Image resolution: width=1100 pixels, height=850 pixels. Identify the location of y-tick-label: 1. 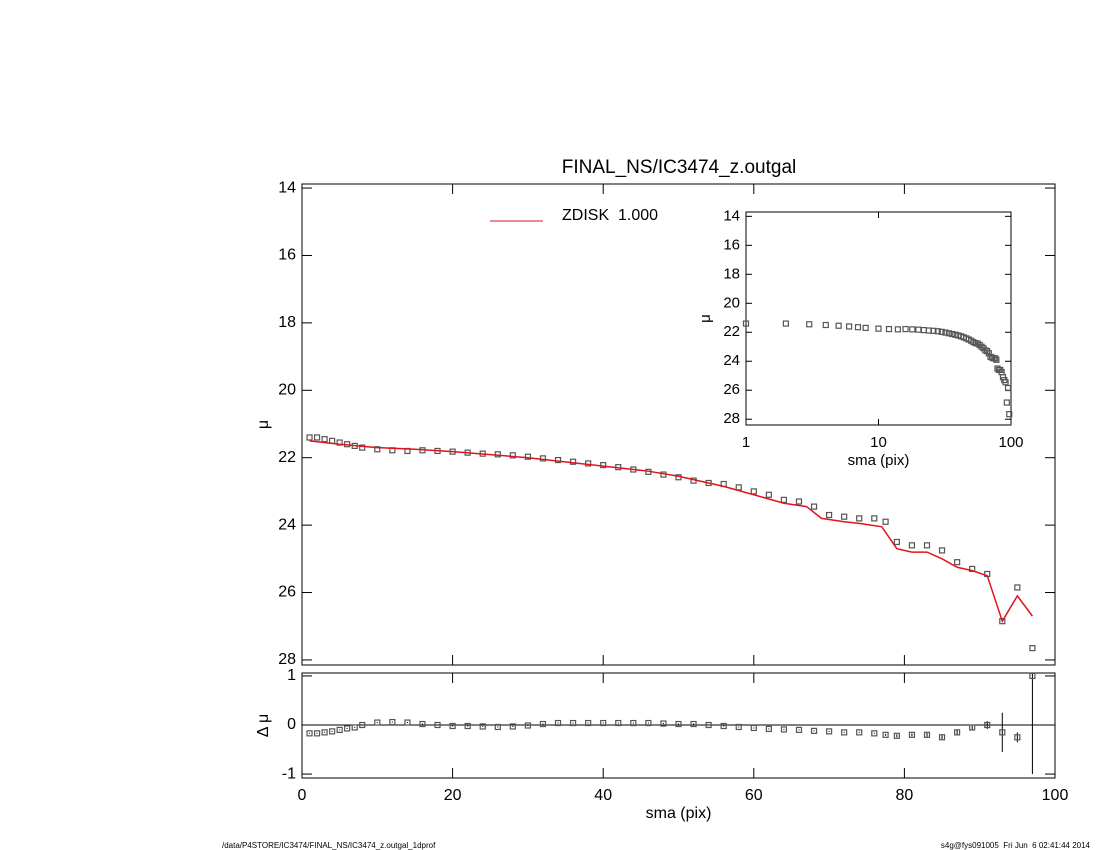
(291, 675).